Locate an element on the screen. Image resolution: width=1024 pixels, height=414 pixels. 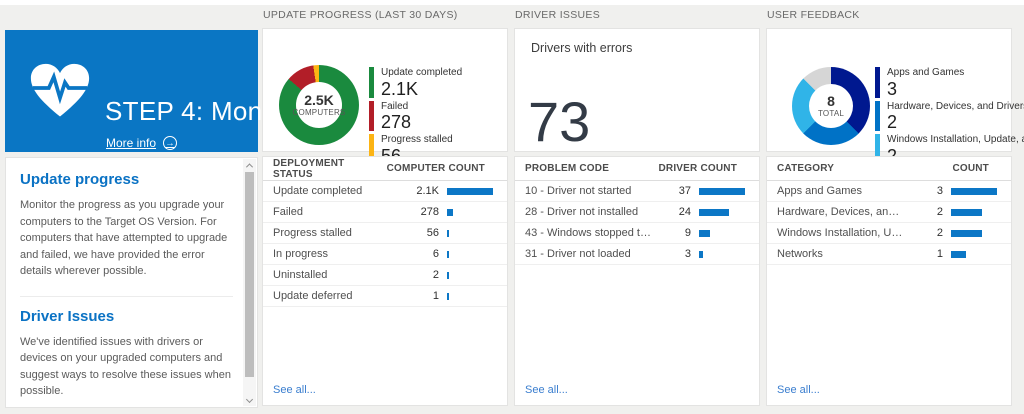
donut-center-label: COMPUTERS is located at coordinates (319, 113).